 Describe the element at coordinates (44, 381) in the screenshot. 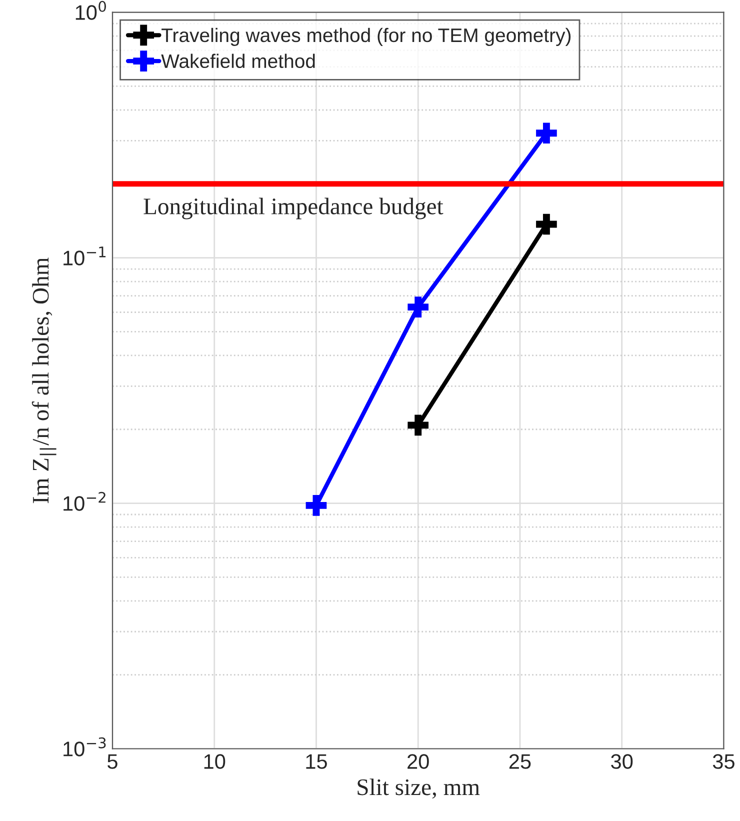

I see `y-axis-title: Im Z$_{||}$/n of all holes, Ohm` at that location.